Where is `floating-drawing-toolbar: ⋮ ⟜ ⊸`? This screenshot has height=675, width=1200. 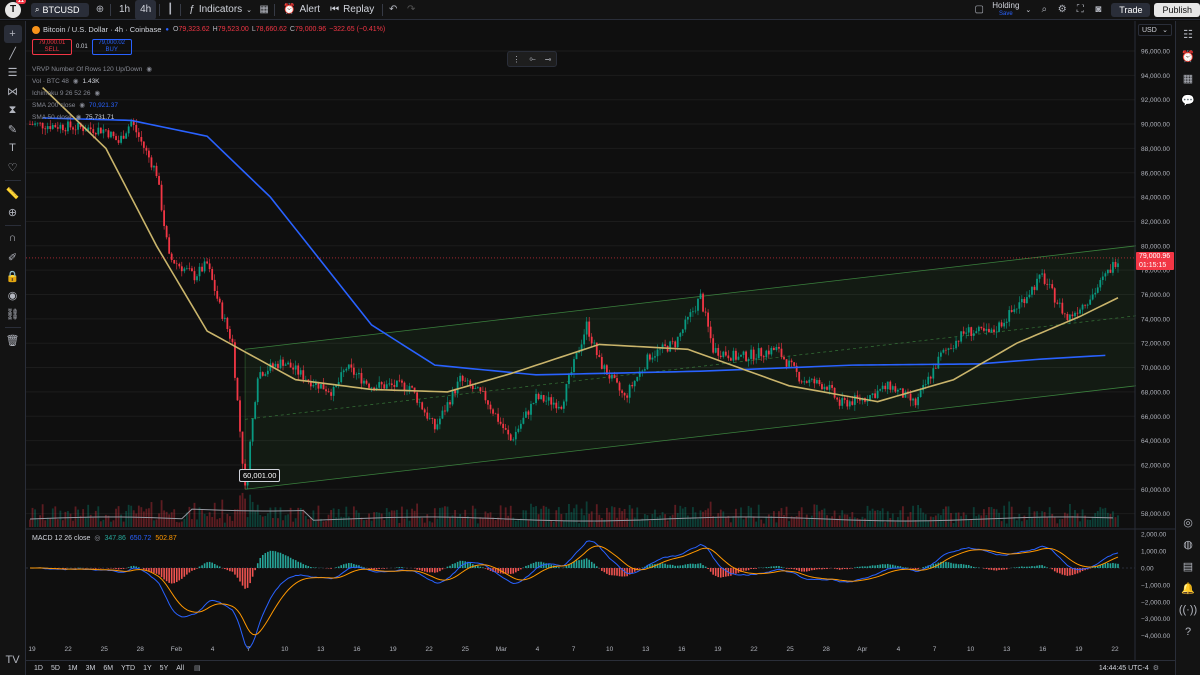 floating-drawing-toolbar: ⋮ ⟜ ⊸ is located at coordinates (532, 59).